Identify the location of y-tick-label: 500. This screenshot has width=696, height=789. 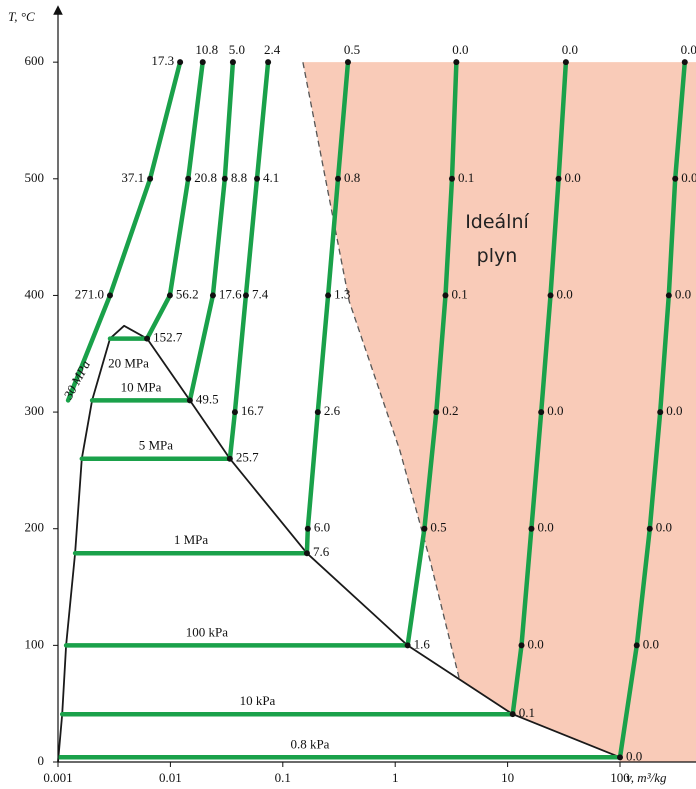
(35, 177).